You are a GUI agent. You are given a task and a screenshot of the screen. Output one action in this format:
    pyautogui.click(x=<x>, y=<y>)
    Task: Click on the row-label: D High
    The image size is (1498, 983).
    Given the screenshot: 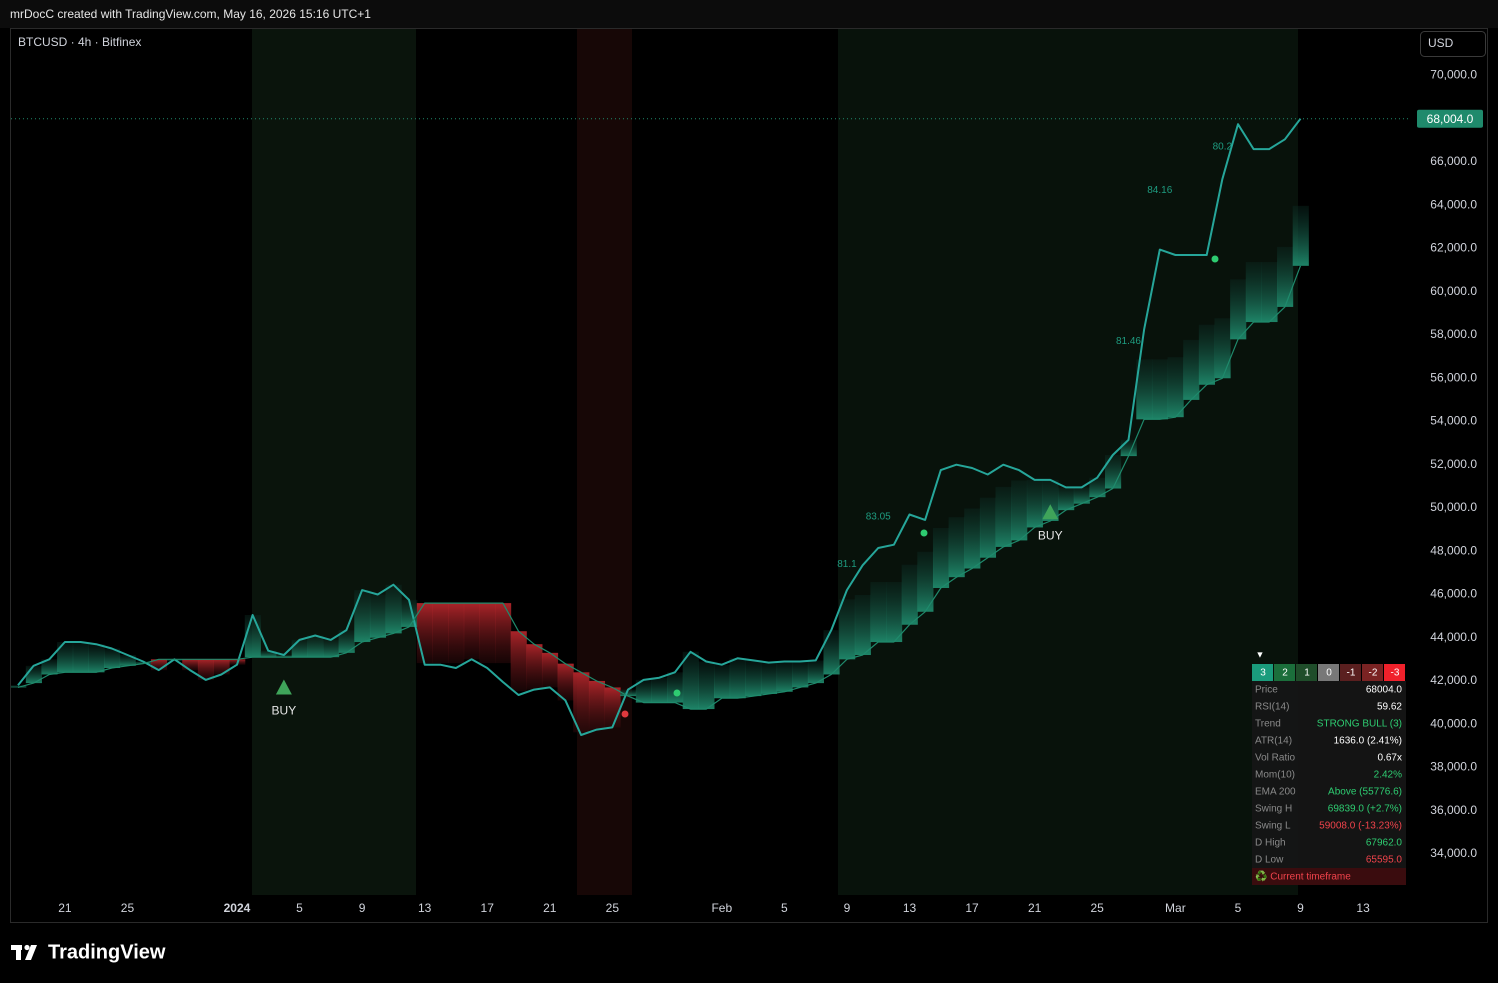 What is the action you would take?
    pyautogui.click(x=1270, y=843)
    